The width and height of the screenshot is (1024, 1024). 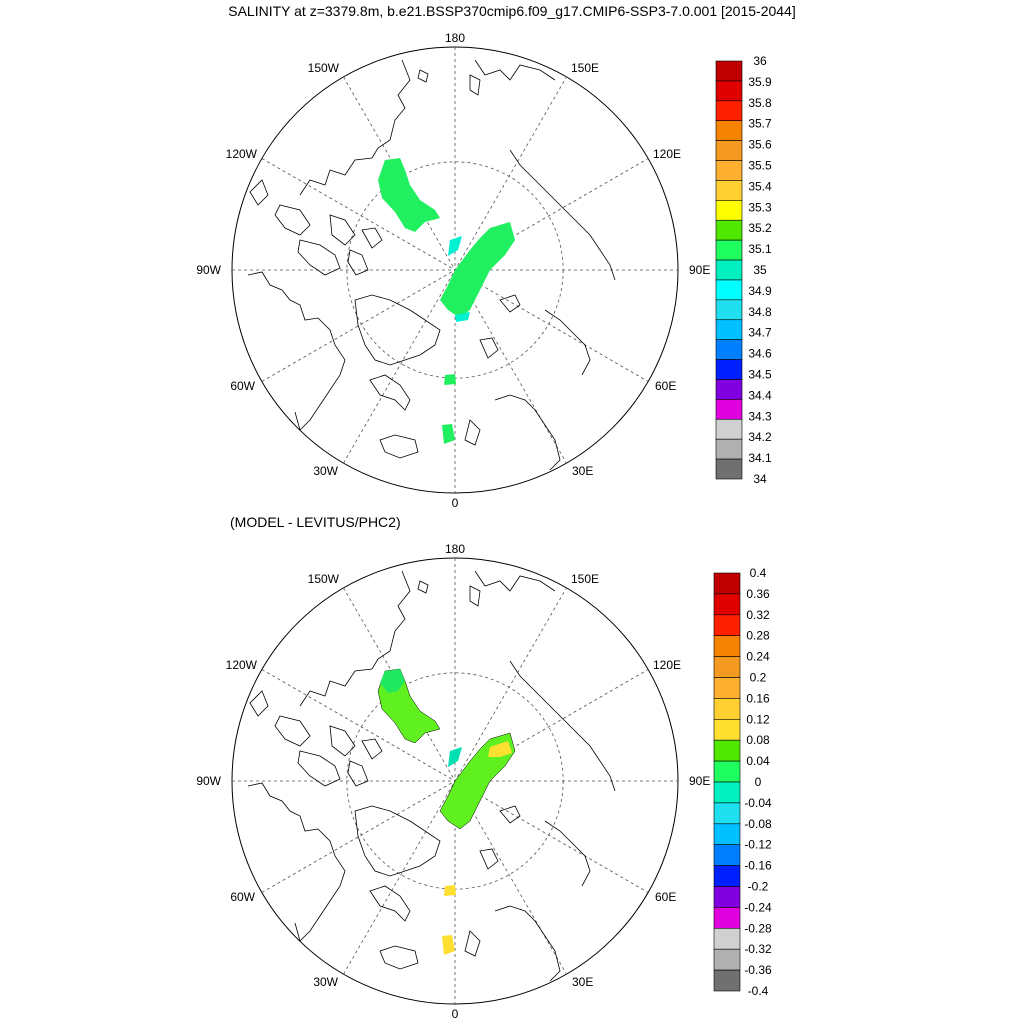 I want to click on colorbar-label: 0.08, so click(x=758, y=740).